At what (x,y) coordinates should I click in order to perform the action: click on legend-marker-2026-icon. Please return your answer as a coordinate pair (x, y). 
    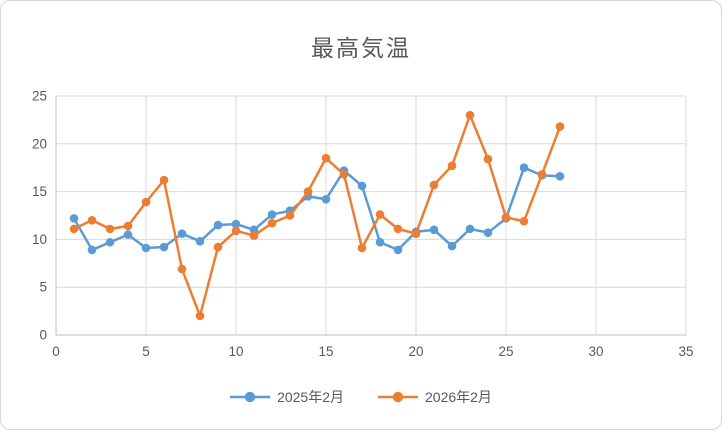
    Looking at the image, I should click on (398, 397).